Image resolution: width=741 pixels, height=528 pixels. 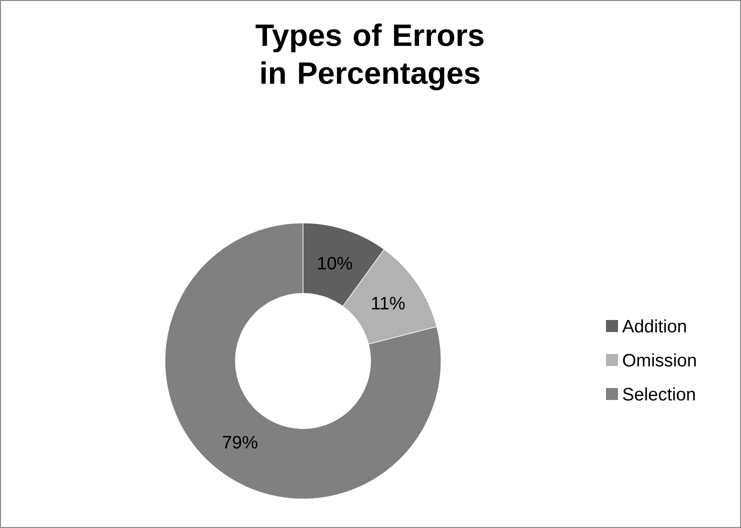 I want to click on data-label: 79%, so click(x=240, y=442).